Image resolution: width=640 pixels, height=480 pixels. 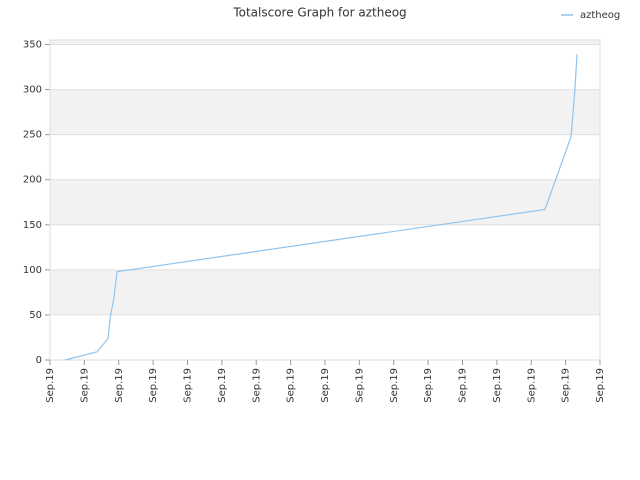 I want to click on y-tick-label: 200, so click(x=32, y=180).